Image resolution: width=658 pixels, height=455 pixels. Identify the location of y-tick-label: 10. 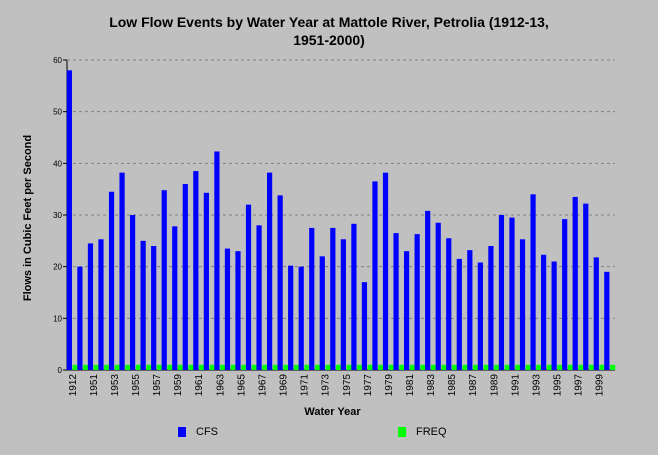
(57, 318).